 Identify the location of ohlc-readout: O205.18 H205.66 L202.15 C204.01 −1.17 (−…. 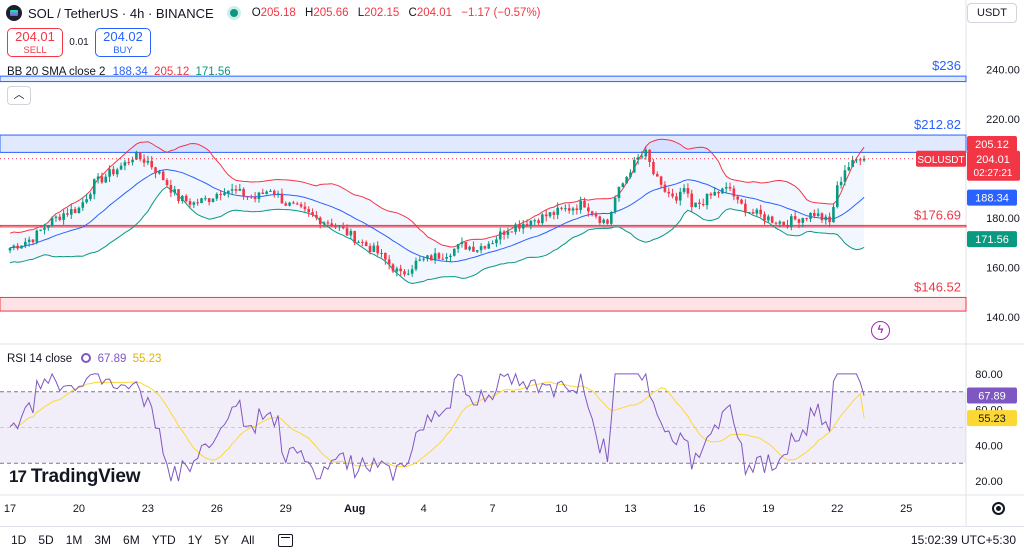
(396, 13).